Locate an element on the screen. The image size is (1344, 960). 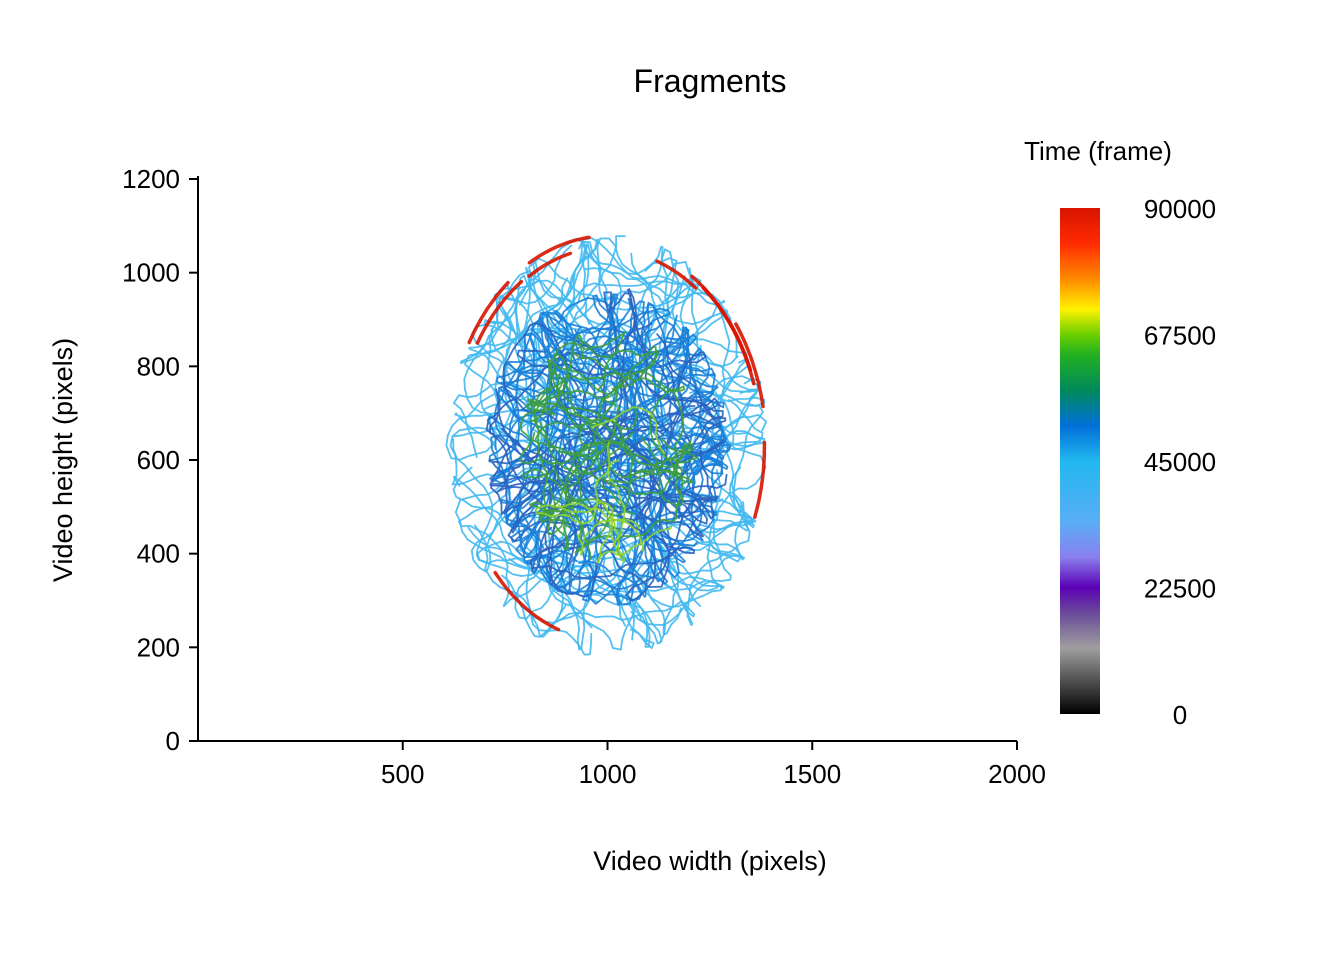
x-axis-title: Video width (pixels) is located at coordinates (710, 861).